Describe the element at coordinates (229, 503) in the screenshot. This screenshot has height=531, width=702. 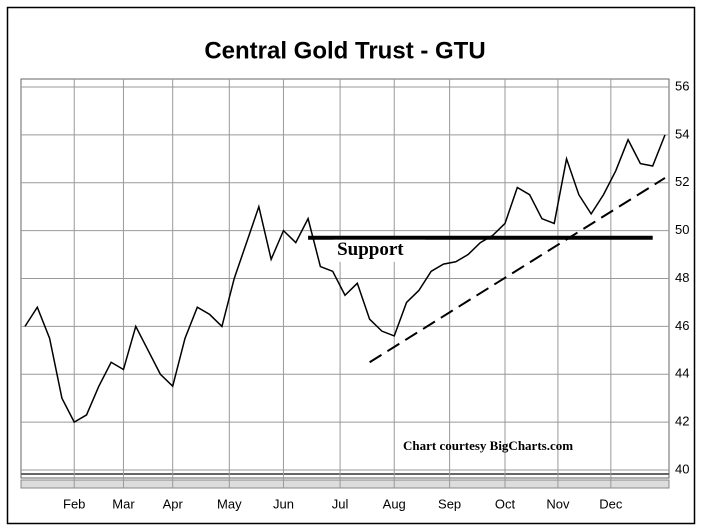
I see `x-tick-label: May` at that location.